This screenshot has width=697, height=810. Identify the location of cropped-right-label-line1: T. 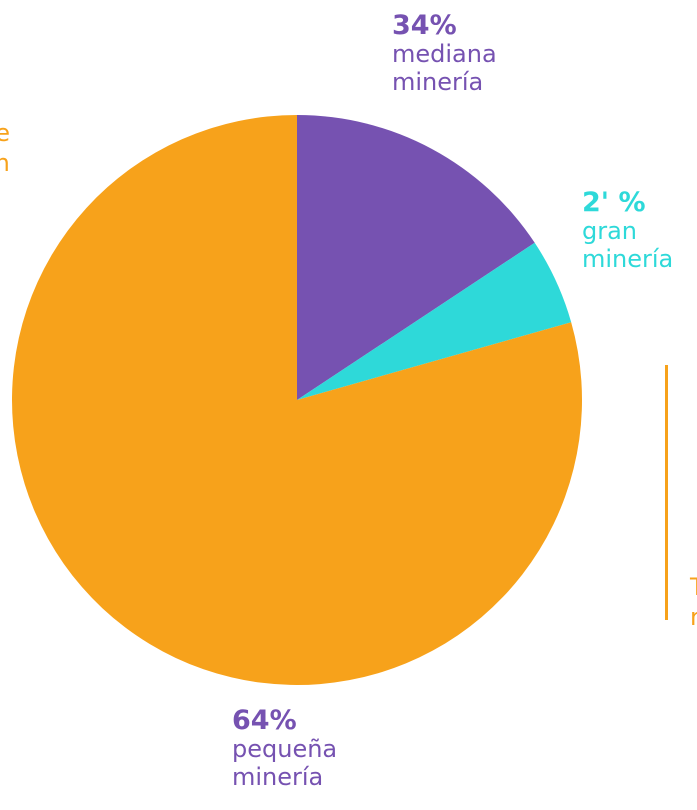
(693, 587).